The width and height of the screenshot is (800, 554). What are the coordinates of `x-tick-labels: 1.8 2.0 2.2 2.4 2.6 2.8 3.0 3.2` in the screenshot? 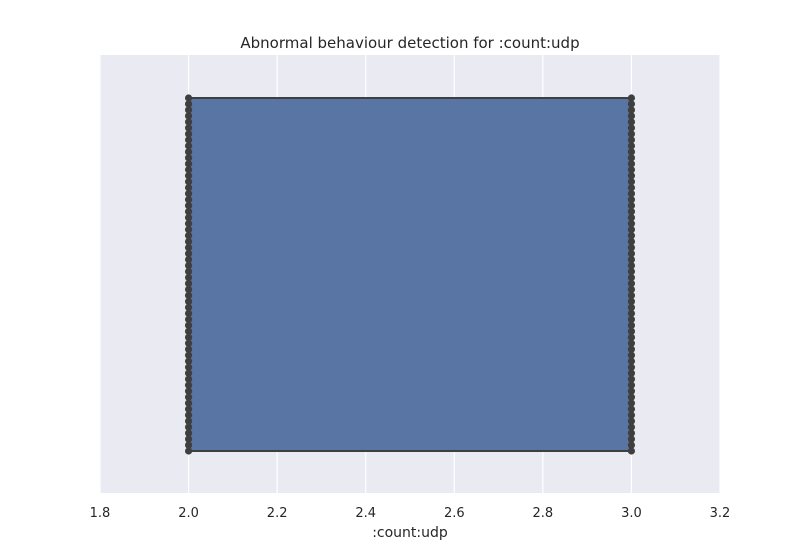 It's located at (410, 513).